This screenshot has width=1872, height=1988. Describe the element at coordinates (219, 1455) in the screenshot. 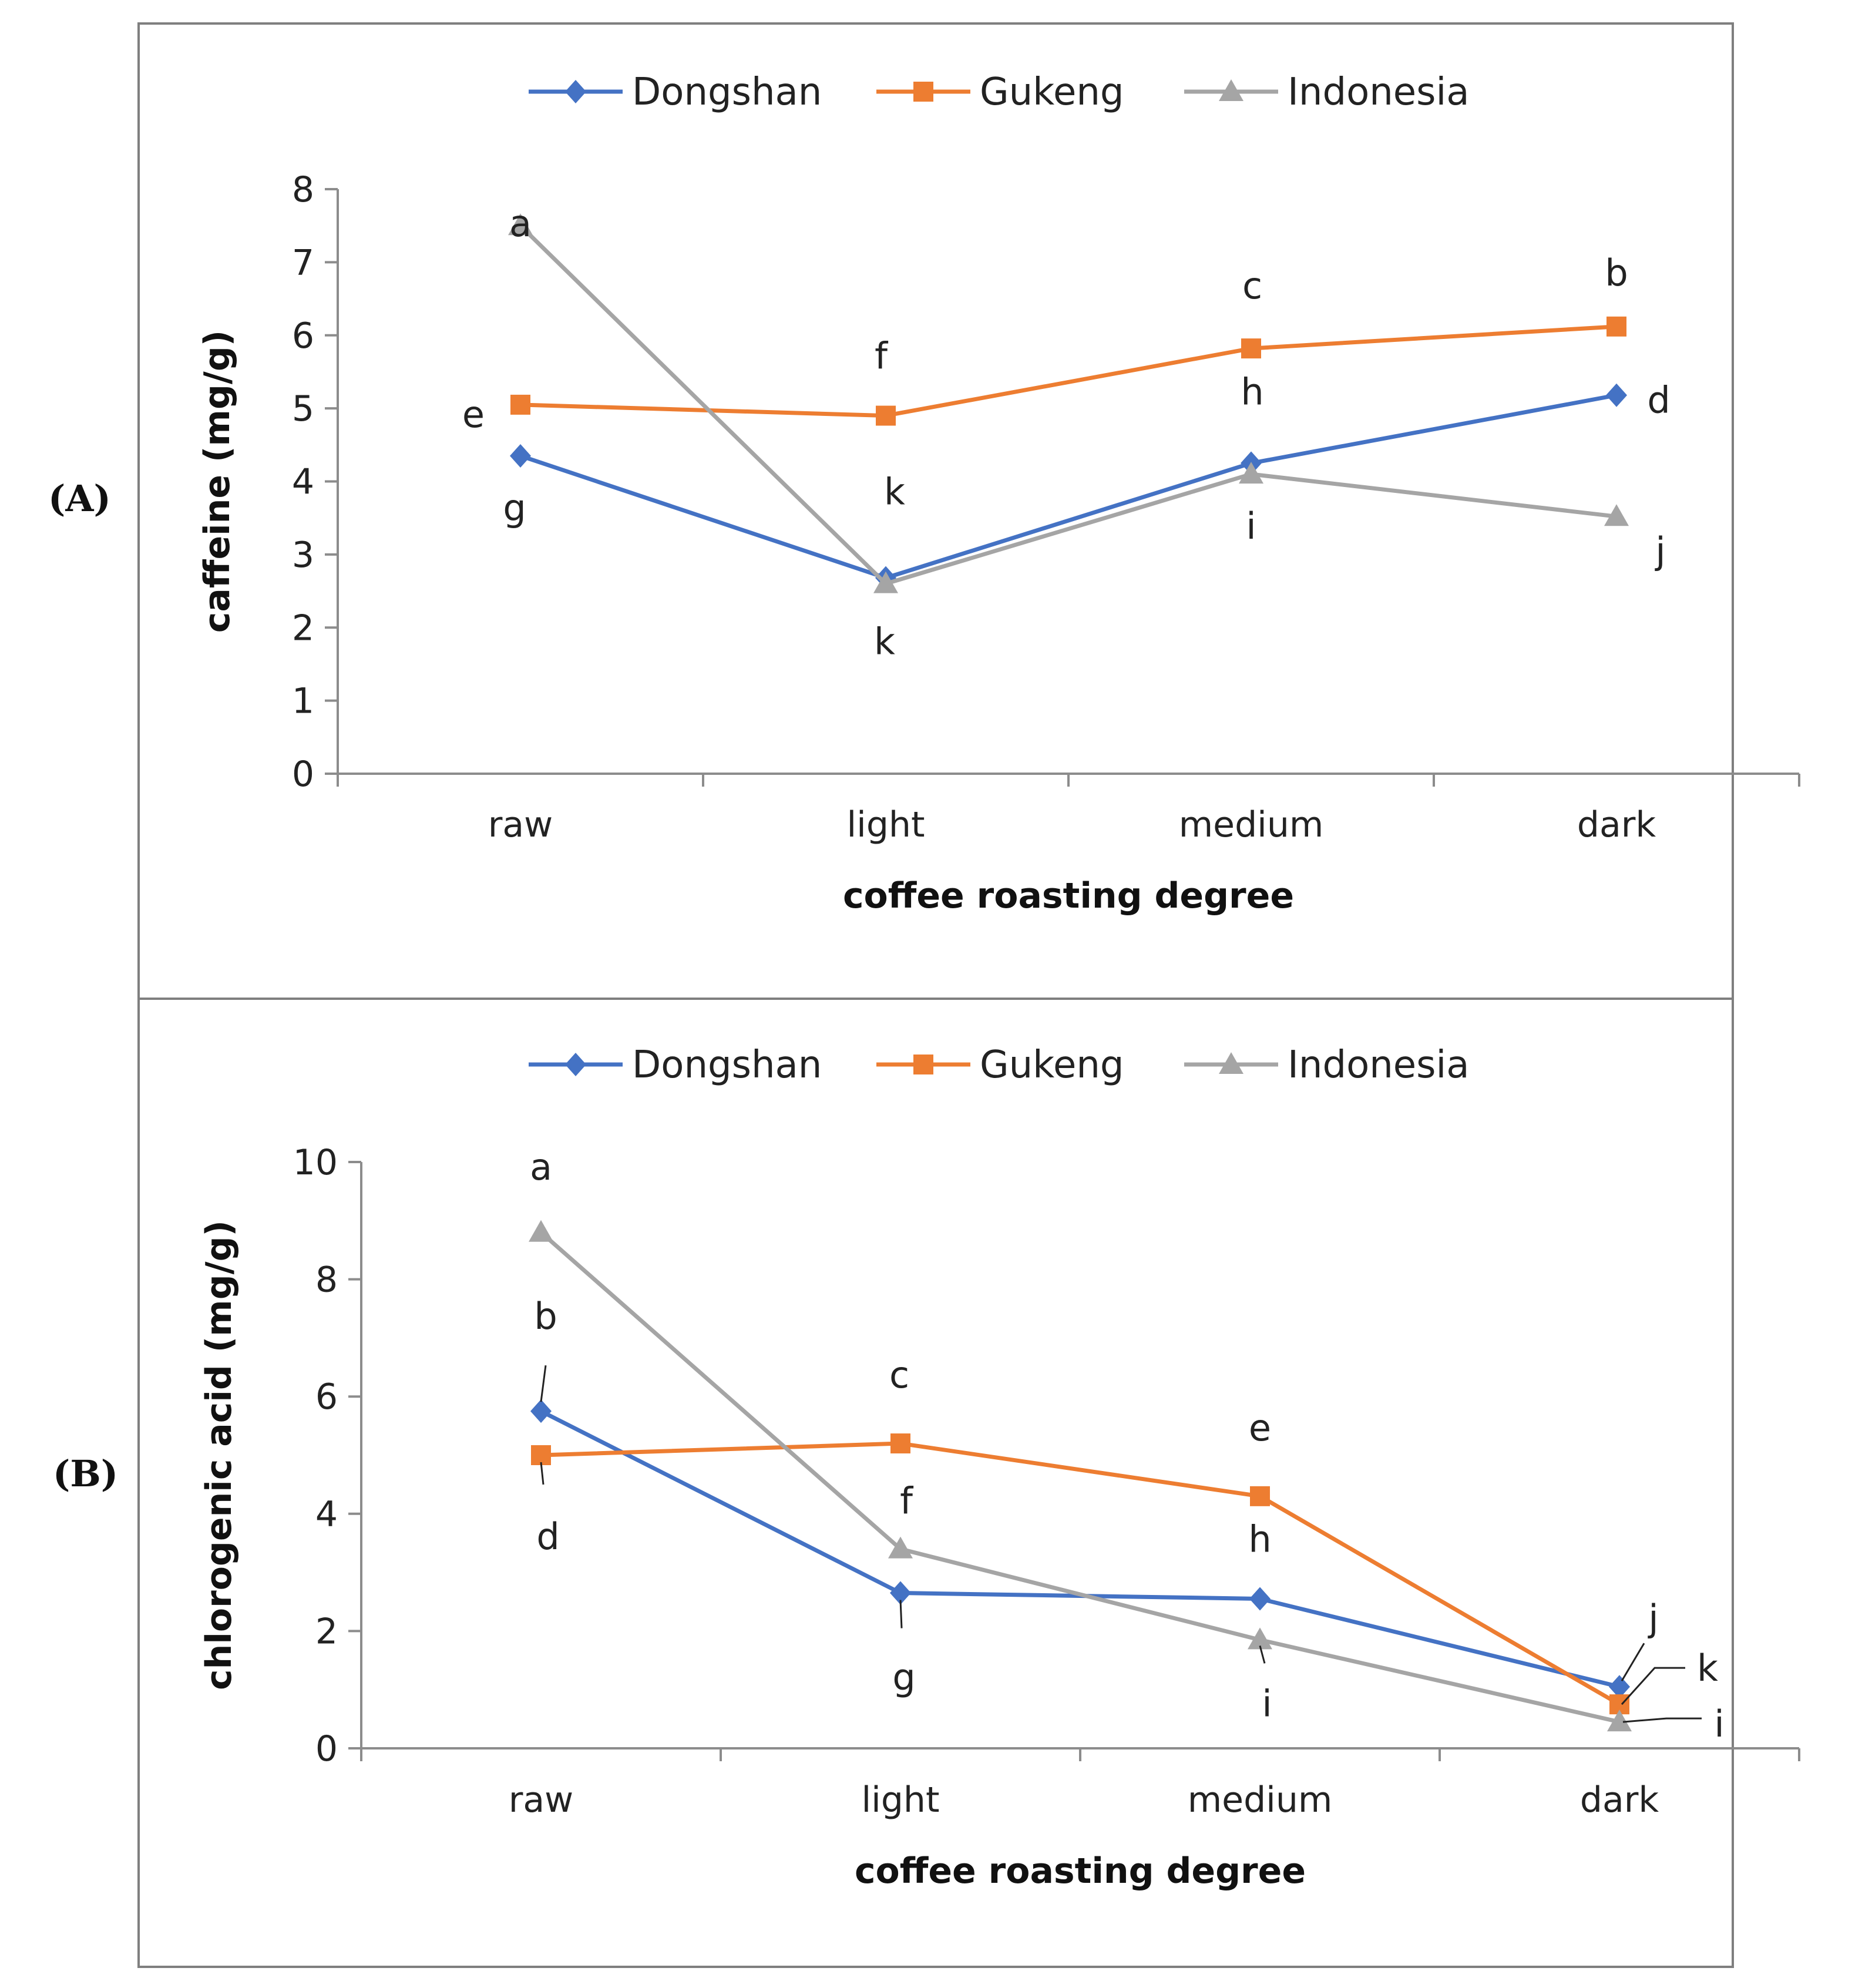

I see `y-axis-title: chlorogenic acid (mg/g)` at that location.